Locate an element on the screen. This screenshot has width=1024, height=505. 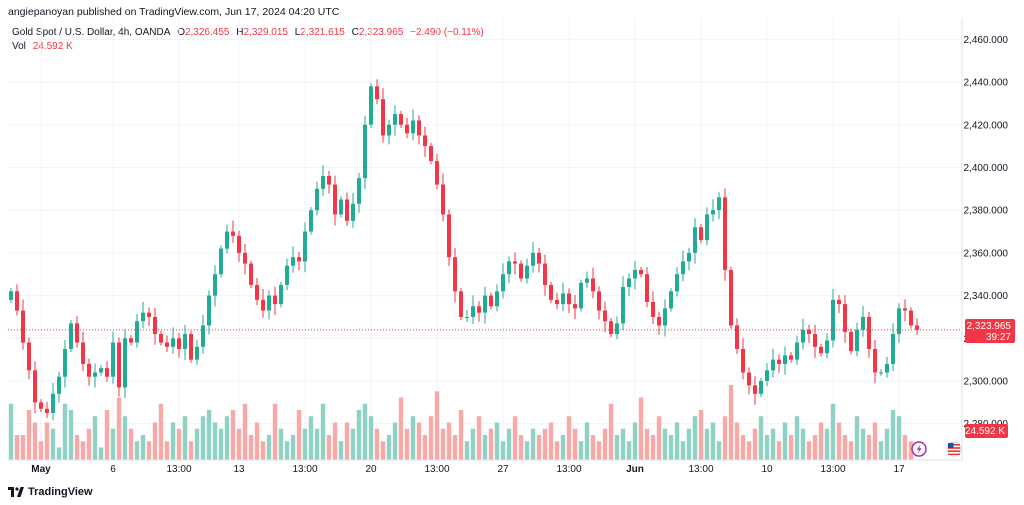
us-flag-icon is located at coordinates (954, 449).